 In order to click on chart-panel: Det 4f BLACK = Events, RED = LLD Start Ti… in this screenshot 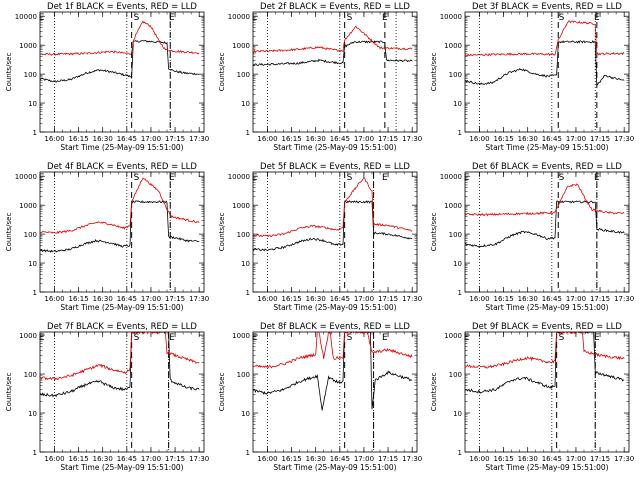, I will do `click(107, 237)`.